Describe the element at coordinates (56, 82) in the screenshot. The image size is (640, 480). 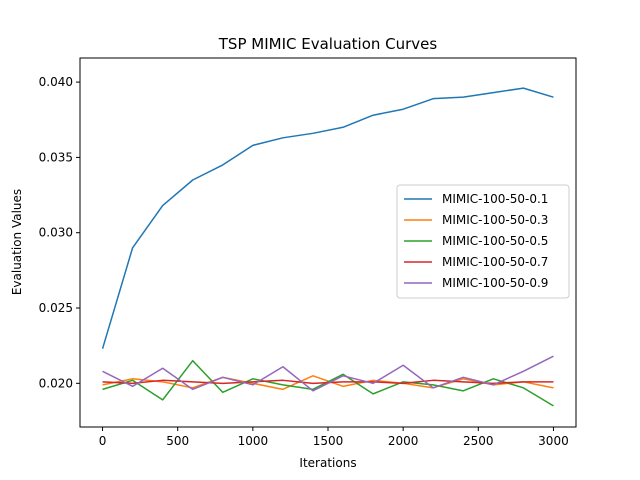
I see `y-tick-label: 0.040` at that location.